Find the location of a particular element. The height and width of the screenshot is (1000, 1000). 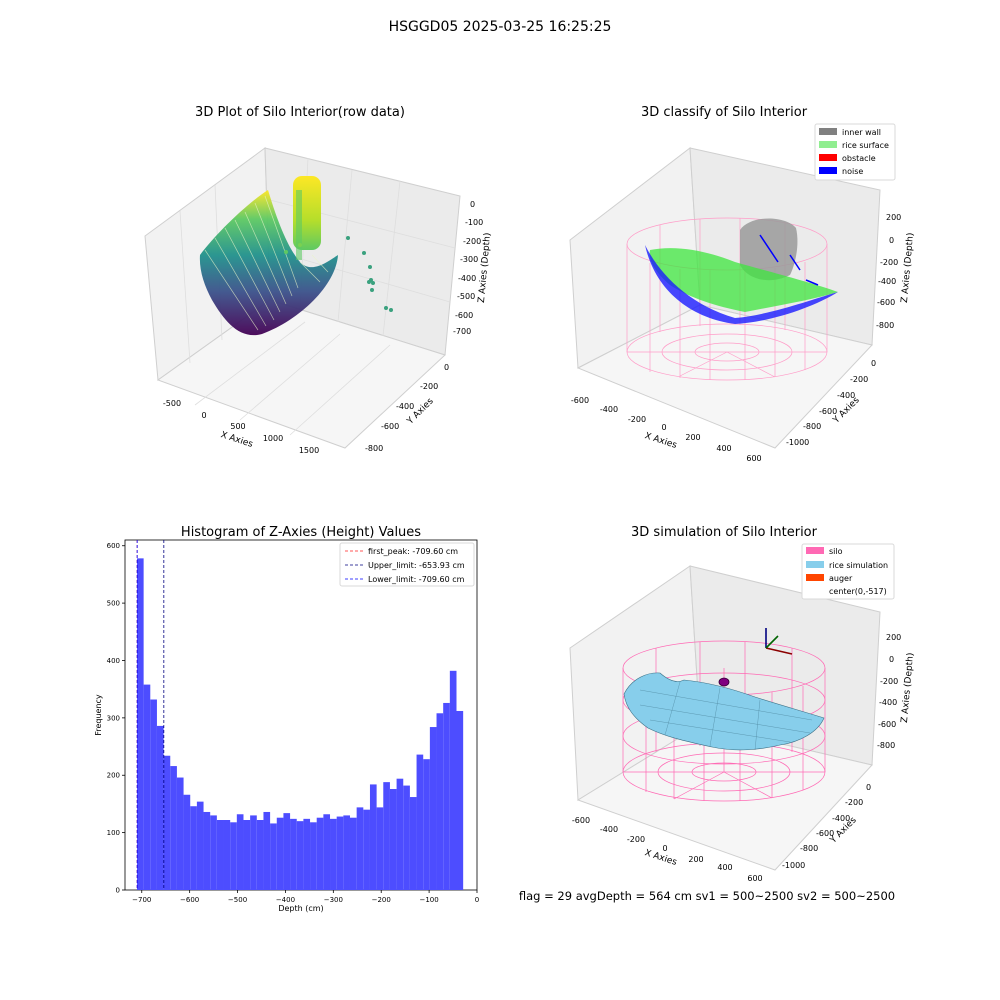

legend-label: auger is located at coordinates (841, 578).